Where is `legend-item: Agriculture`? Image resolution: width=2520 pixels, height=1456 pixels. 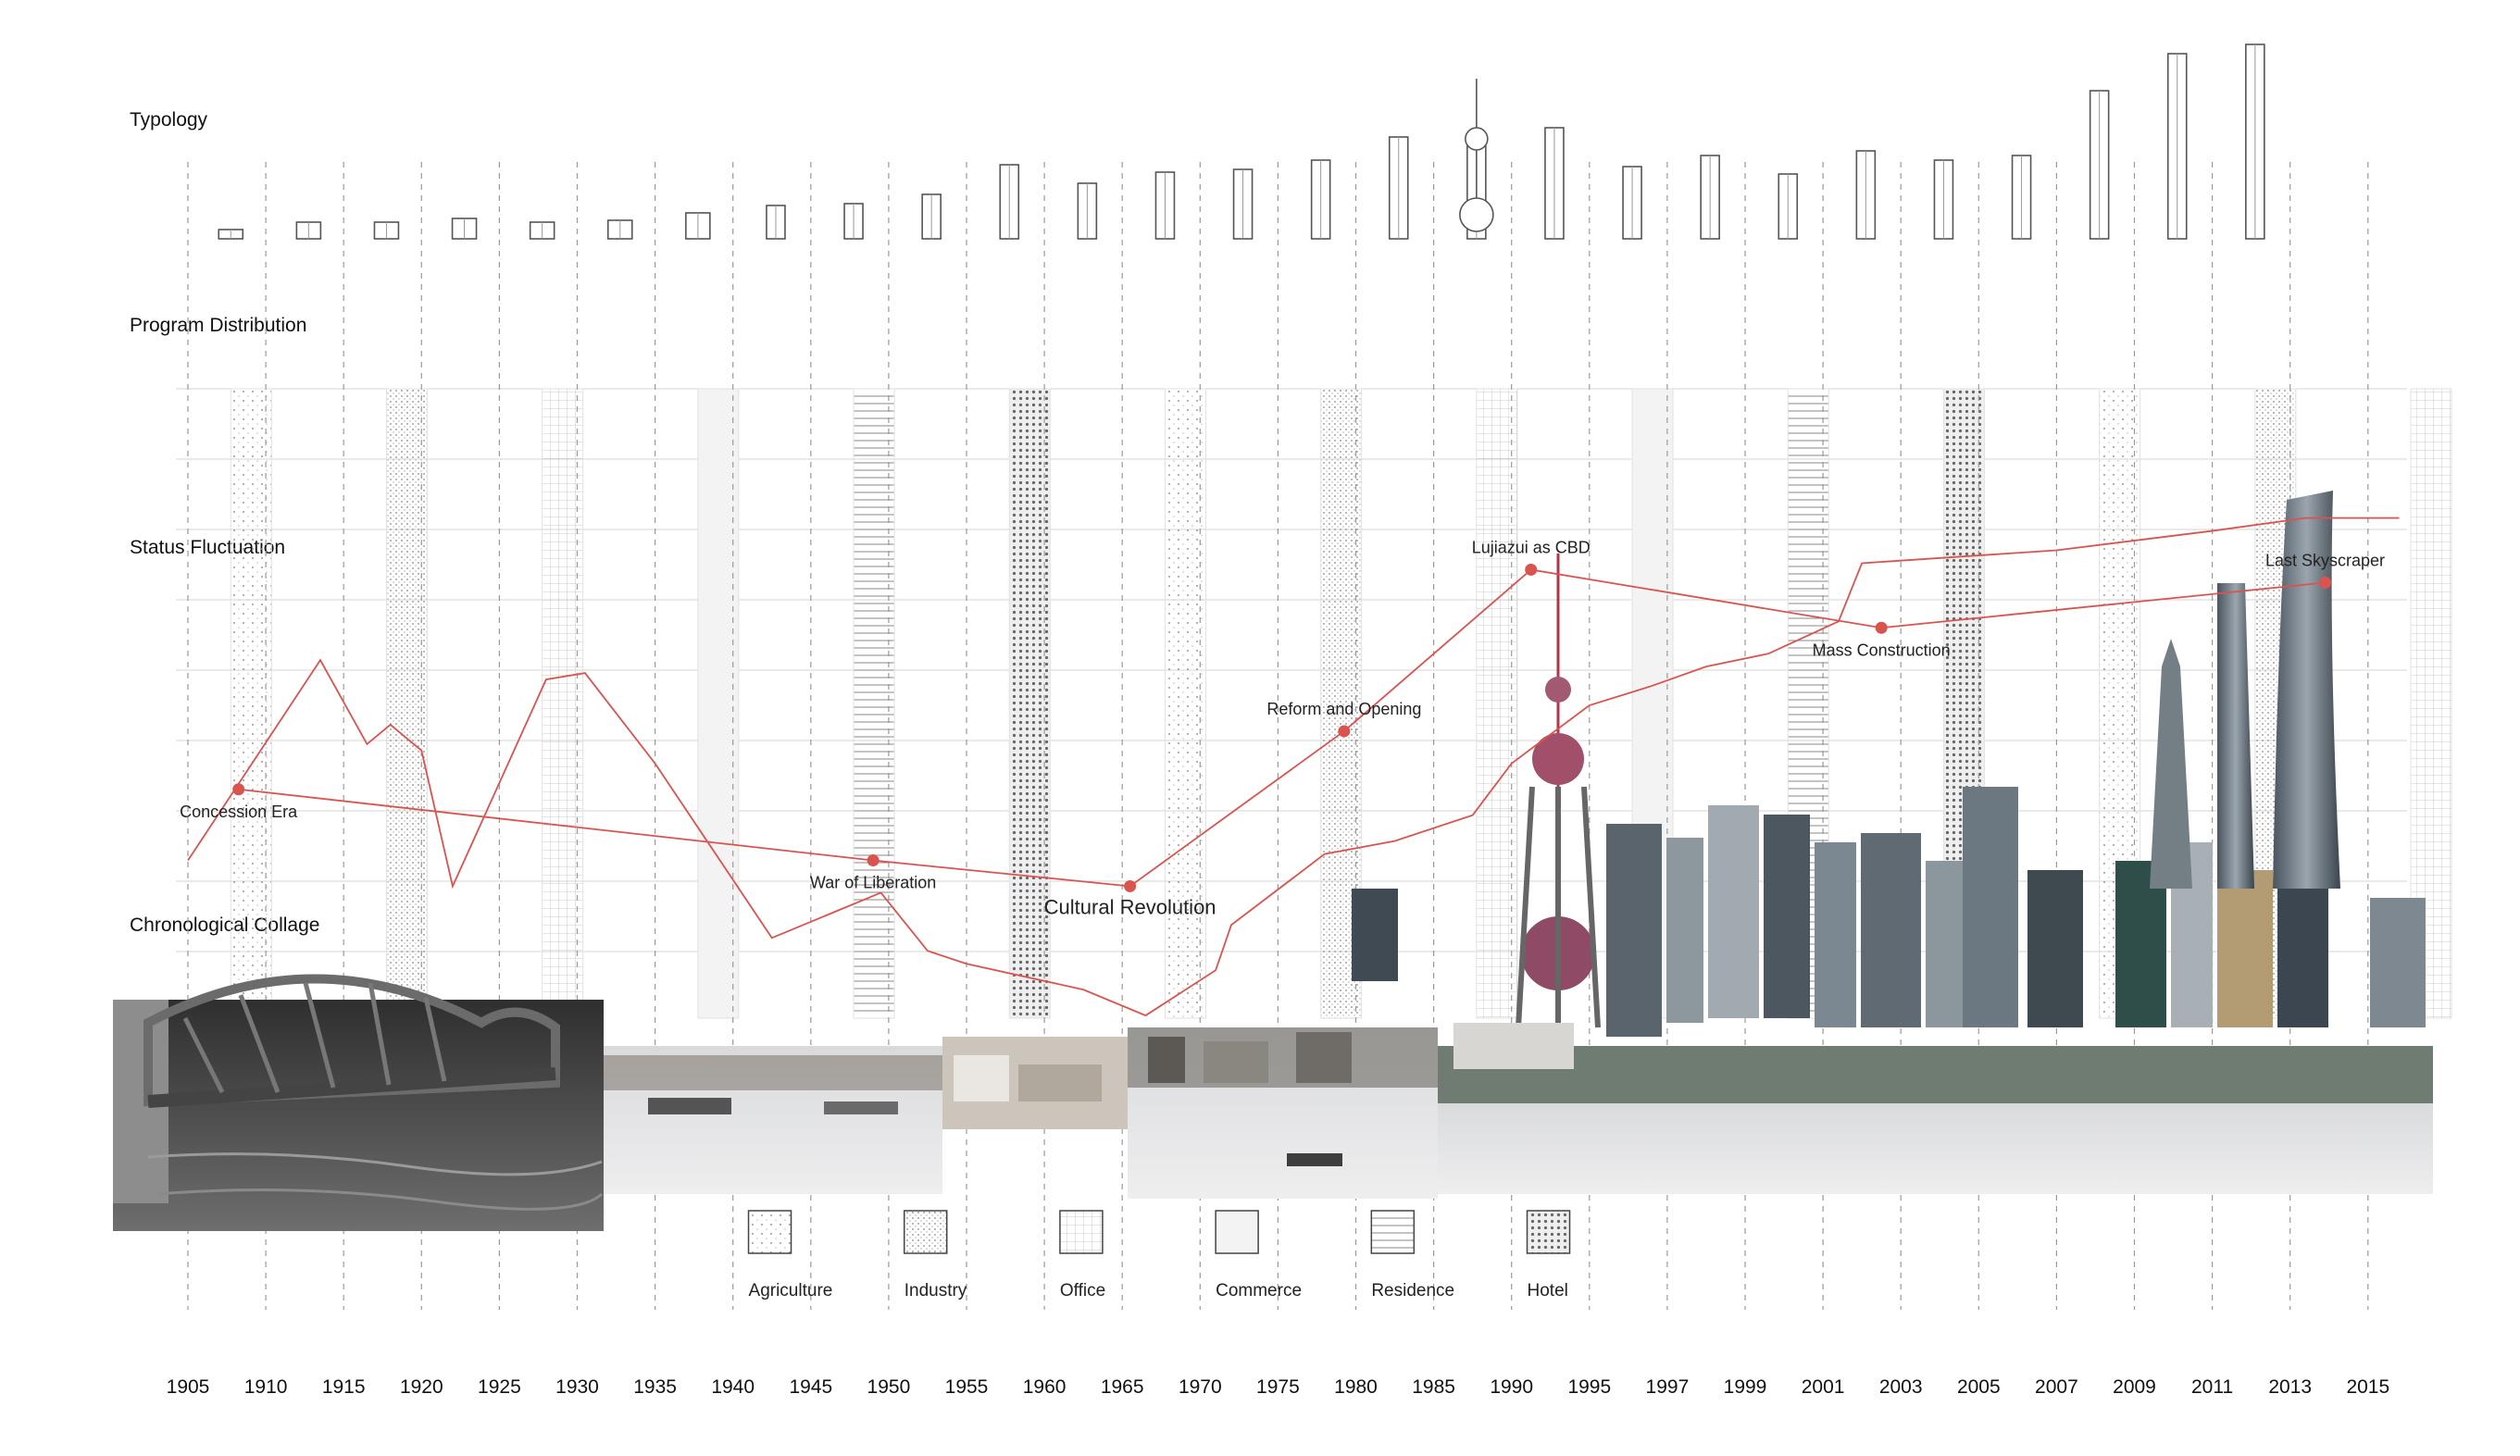
legend-item: Agriculture is located at coordinates (790, 1255).